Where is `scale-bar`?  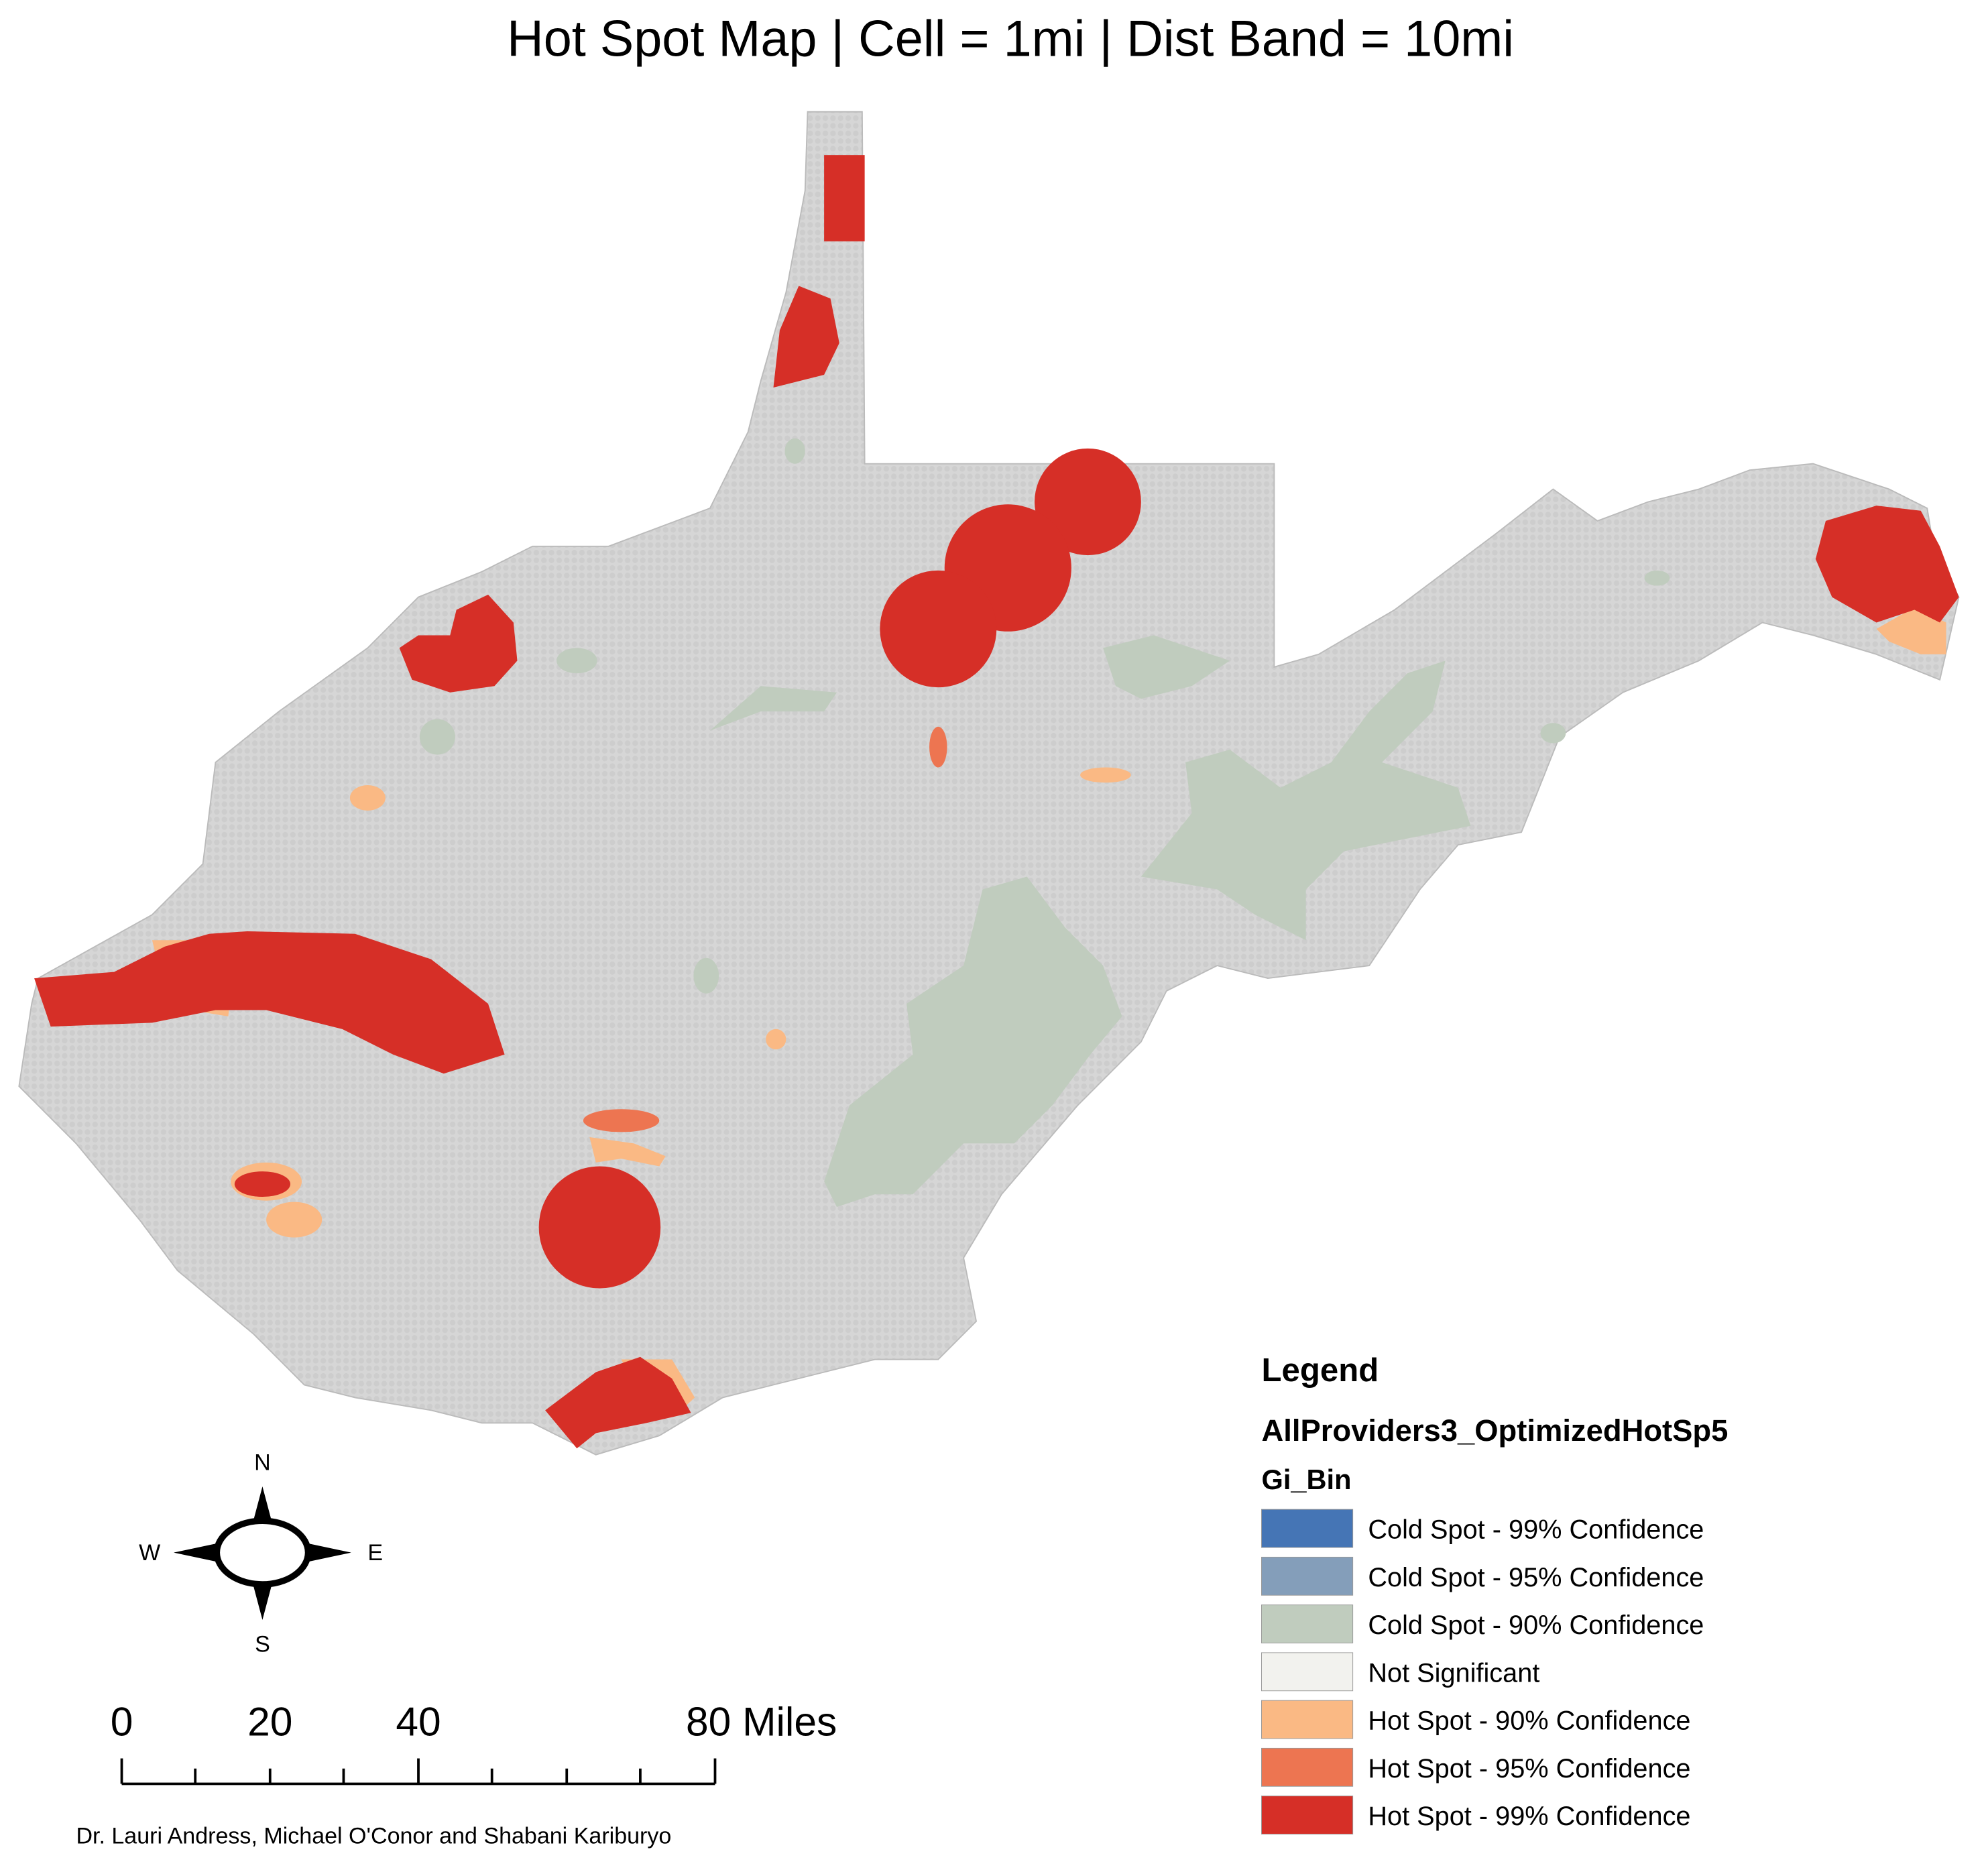
scale-bar is located at coordinates (418, 1772).